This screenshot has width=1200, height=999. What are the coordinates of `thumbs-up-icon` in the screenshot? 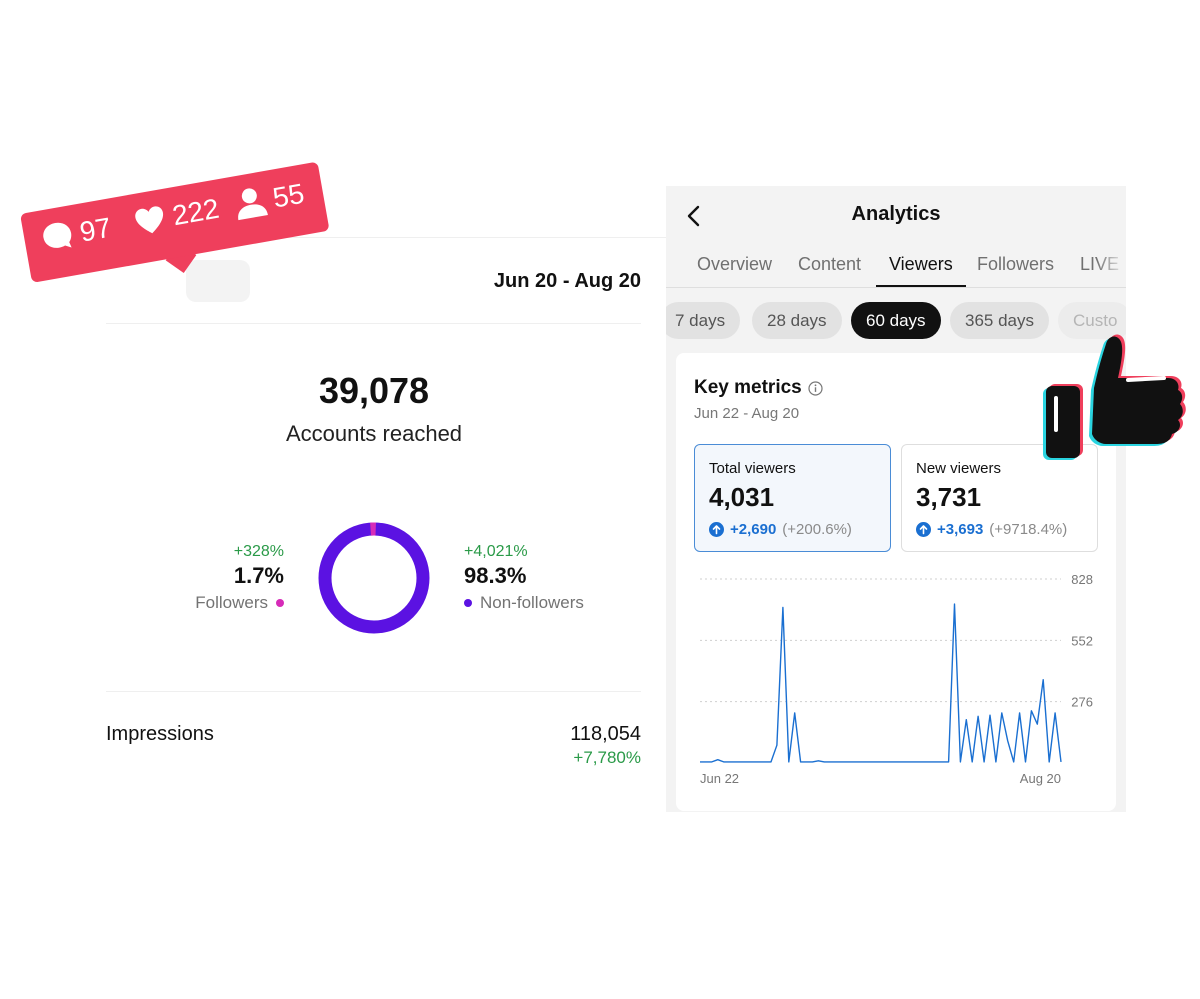 It's located at (1114, 397).